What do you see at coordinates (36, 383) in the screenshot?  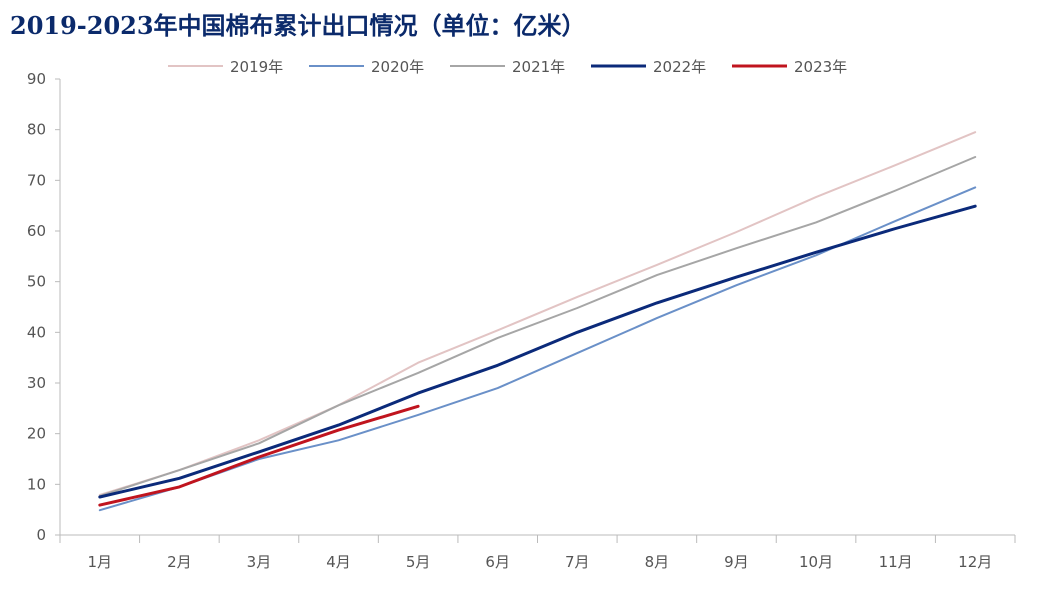 I see `y-tick-label: 30` at bounding box center [36, 383].